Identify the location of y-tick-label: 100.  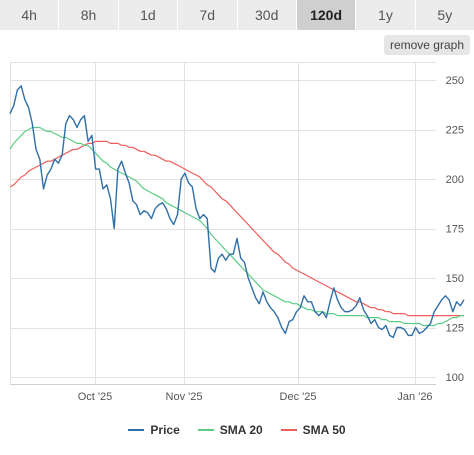
(455, 378).